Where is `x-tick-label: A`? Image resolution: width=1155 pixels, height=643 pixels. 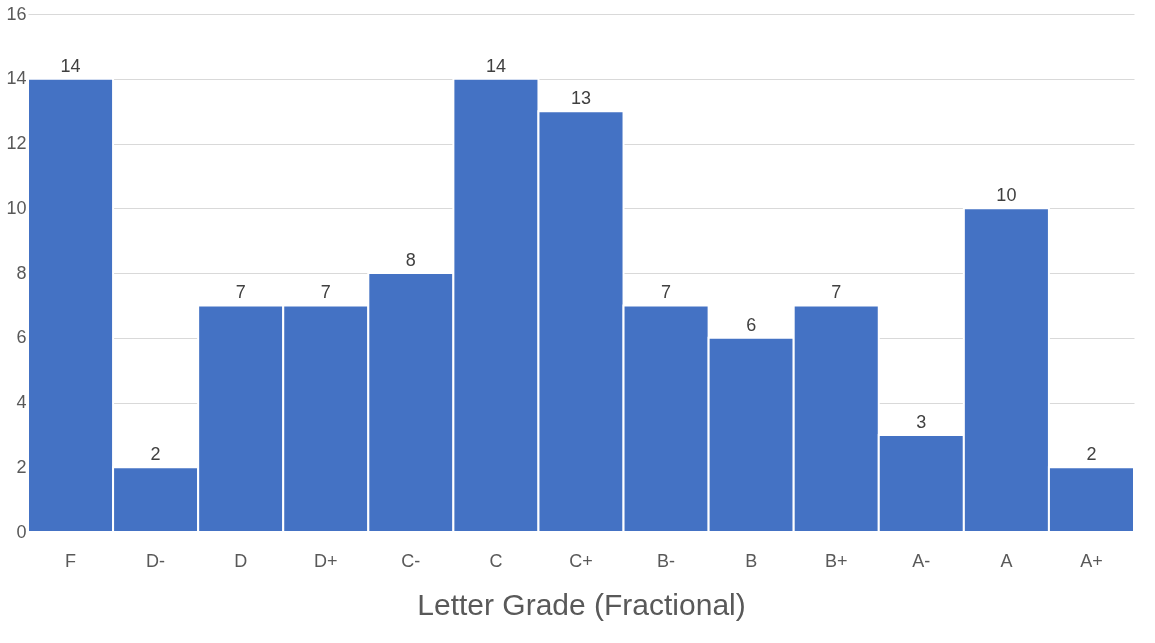 x-tick-label: A is located at coordinates (1006, 560).